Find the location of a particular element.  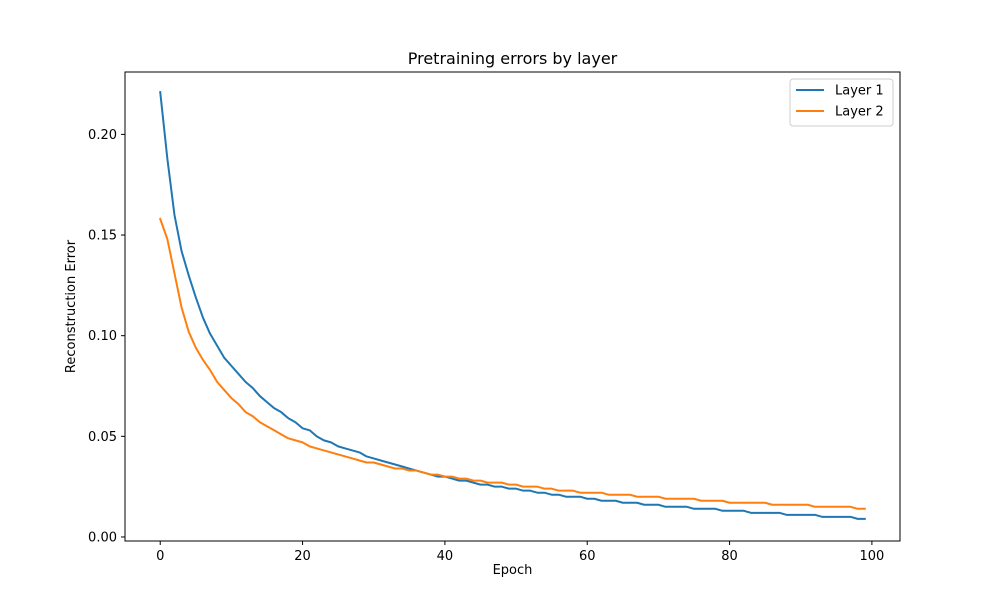

y-tick-label: 0.10 is located at coordinates (102, 336).